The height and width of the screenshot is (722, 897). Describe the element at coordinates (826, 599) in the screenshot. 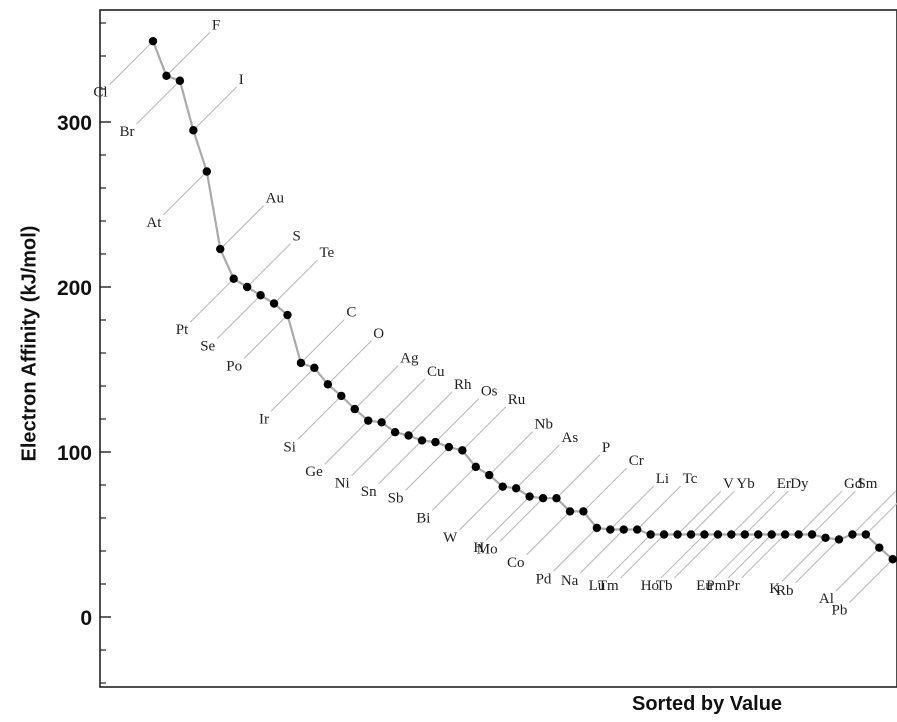

I see `element-label: Al` at that location.